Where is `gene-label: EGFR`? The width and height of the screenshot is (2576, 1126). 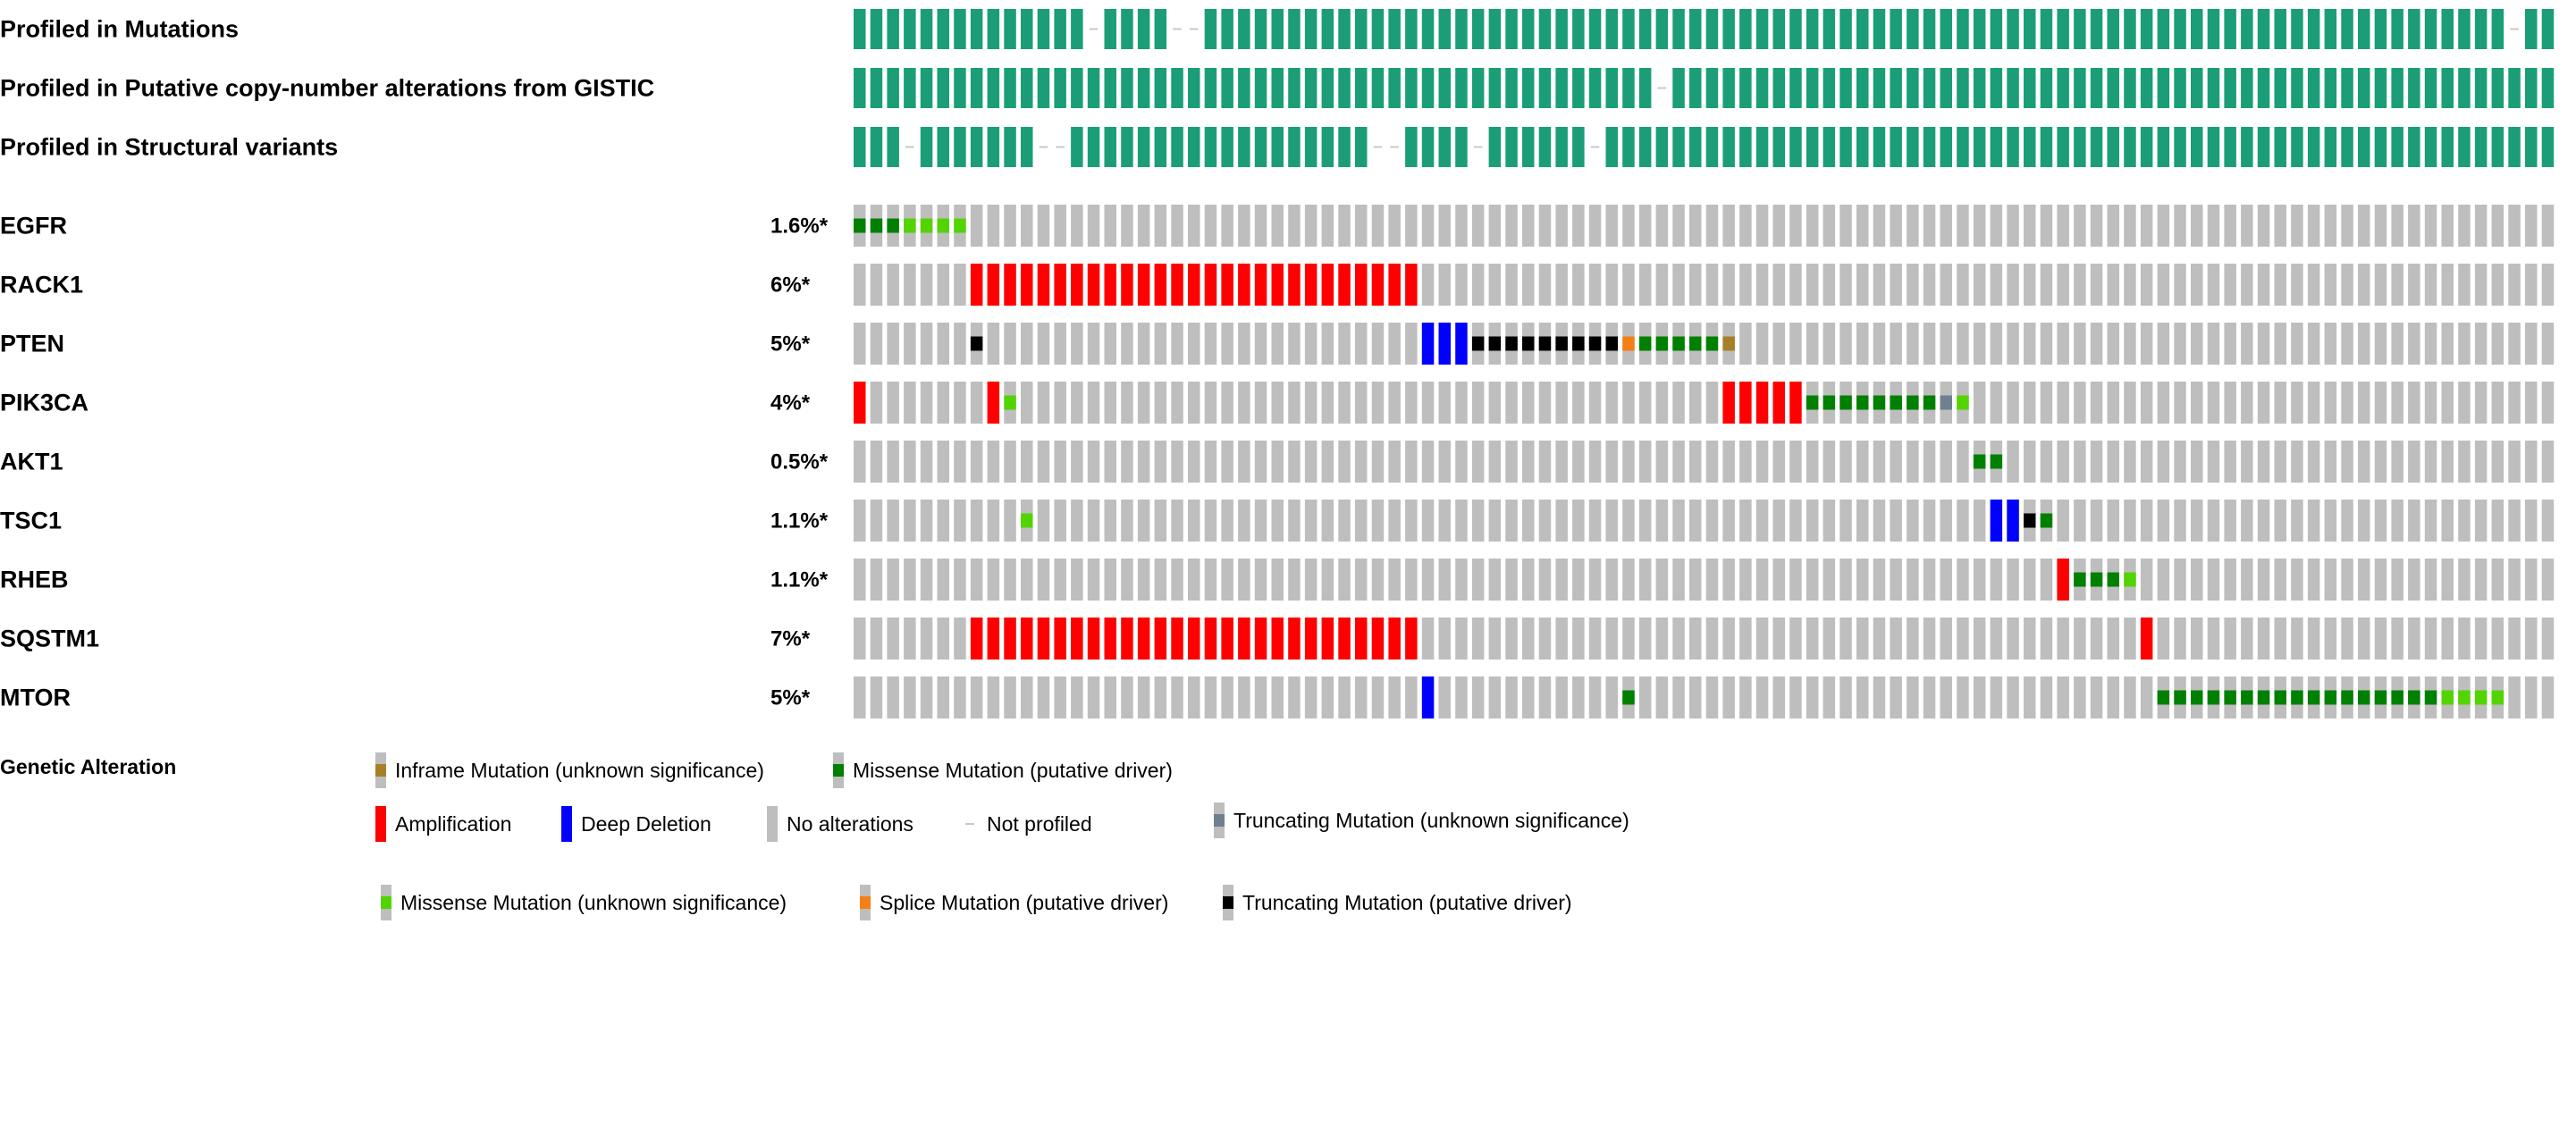 gene-label: EGFR is located at coordinates (33, 226).